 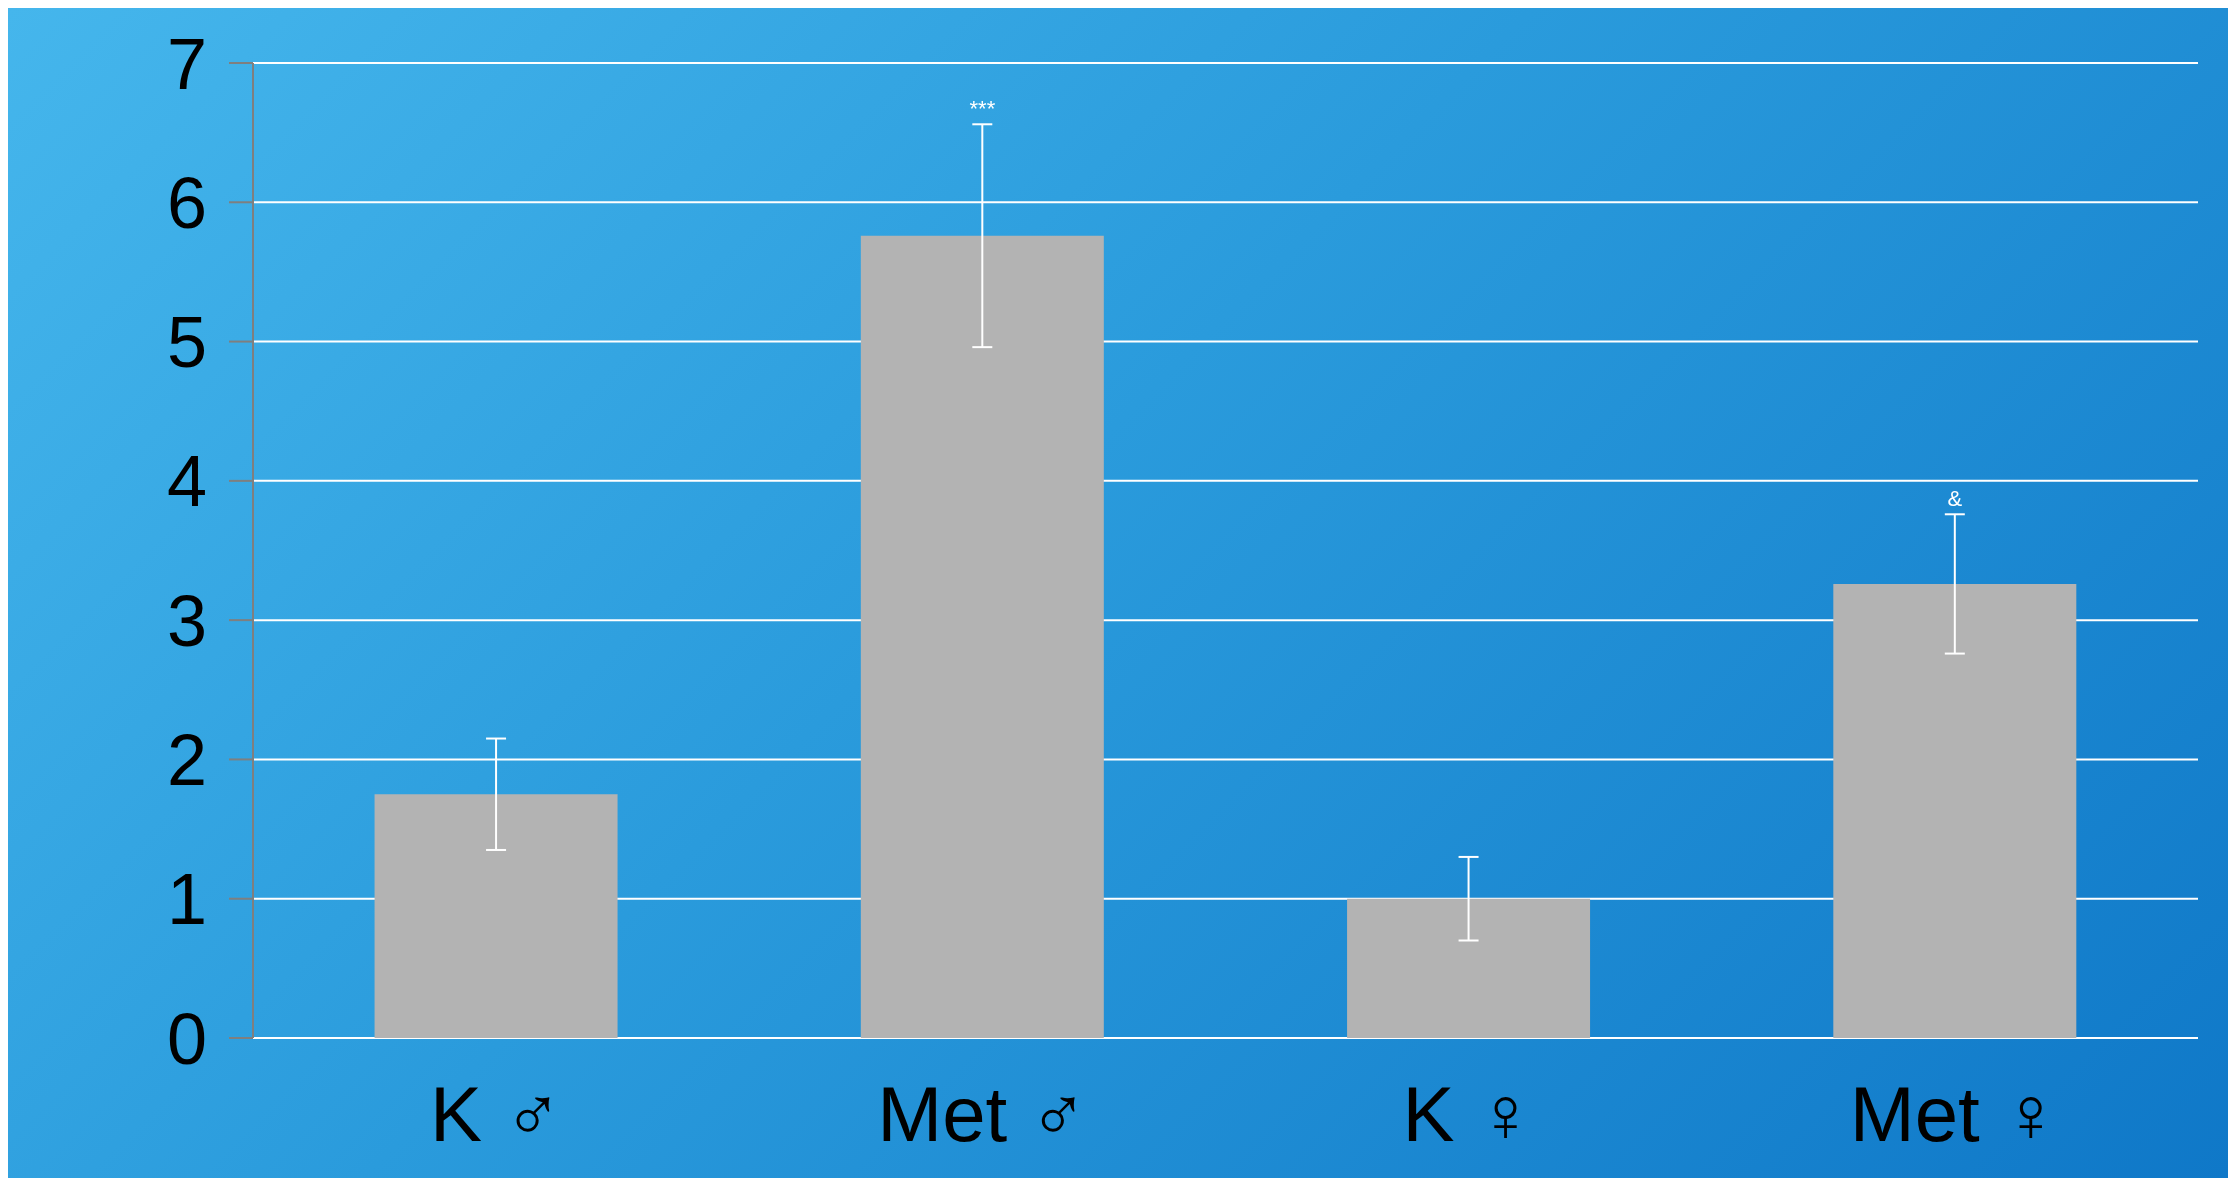 What do you see at coordinates (186, 620) in the screenshot?
I see `y-tick-label: 3` at bounding box center [186, 620].